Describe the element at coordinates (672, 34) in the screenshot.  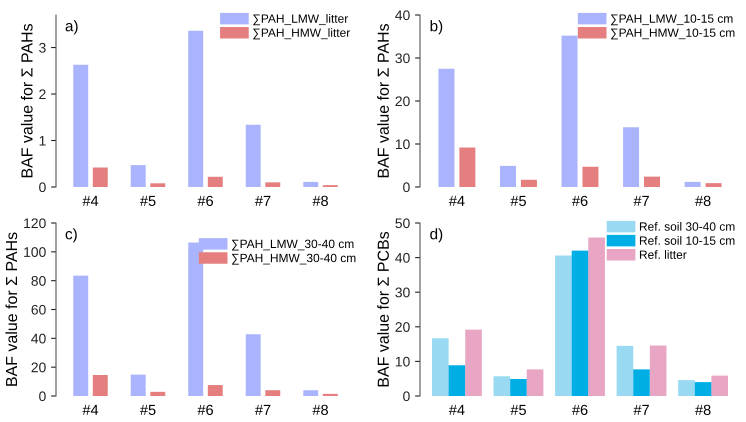
I see `legend-label: ∑PAH_HMW_10-15 cm` at that location.